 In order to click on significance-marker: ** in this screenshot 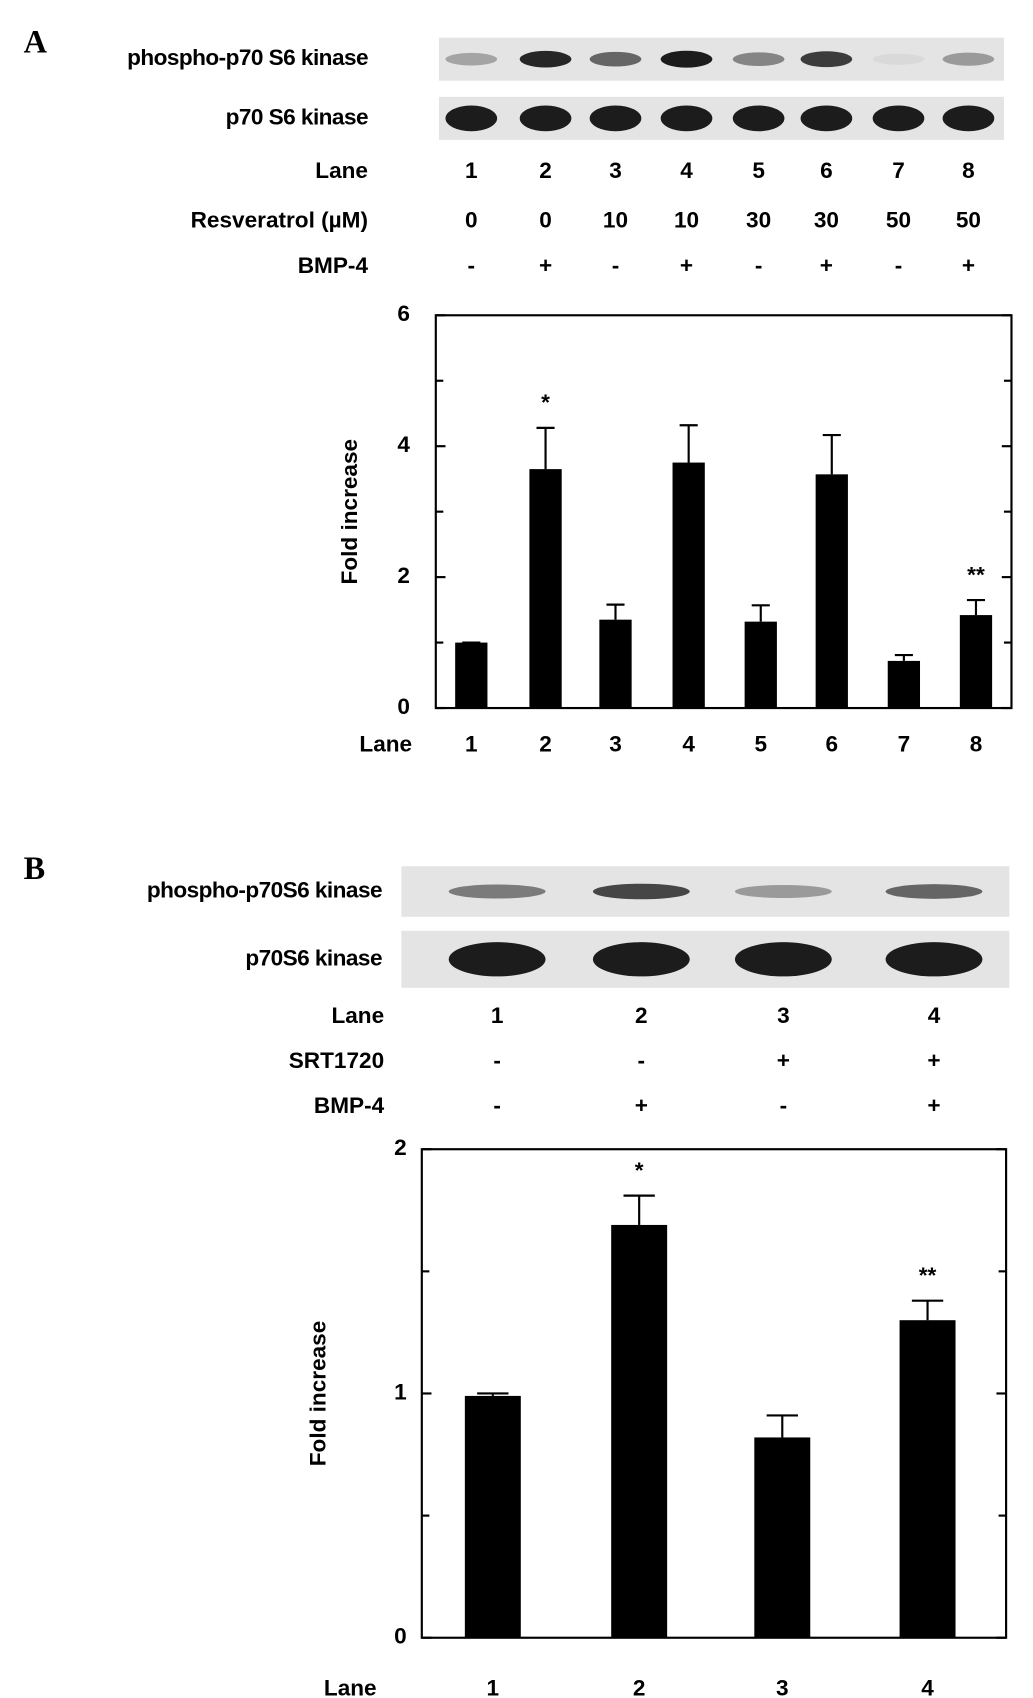, I will do `click(976, 574)`.